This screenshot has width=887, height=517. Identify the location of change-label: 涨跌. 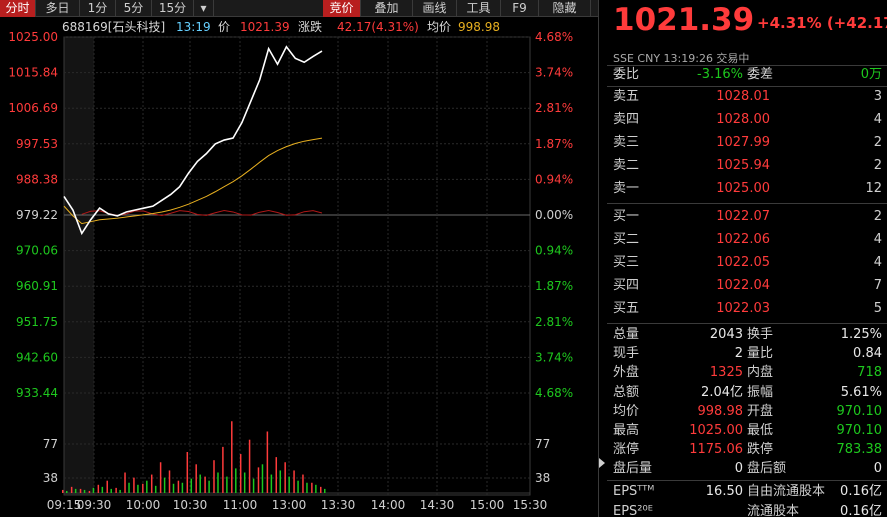
(310, 26).